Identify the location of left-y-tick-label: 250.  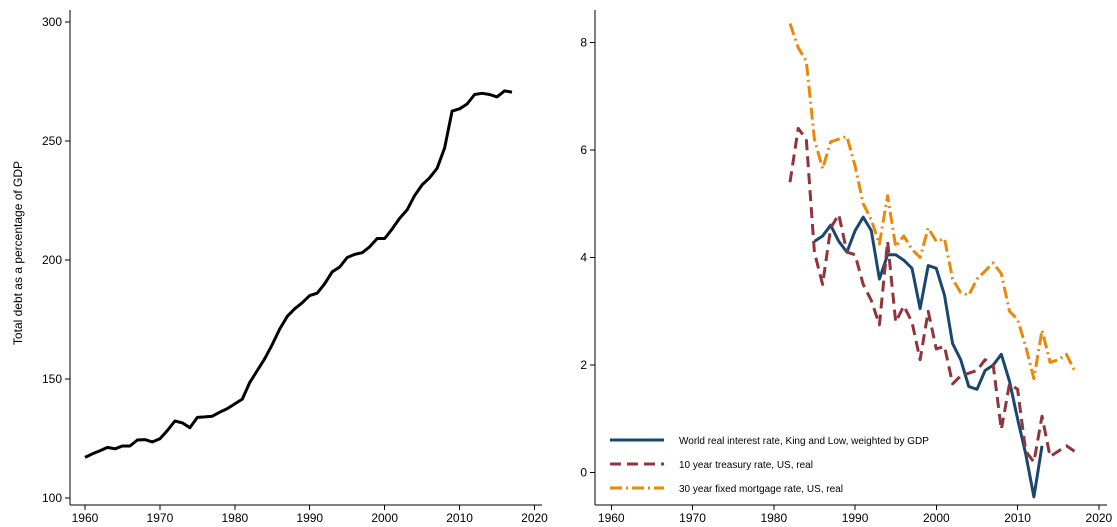
(52, 141).